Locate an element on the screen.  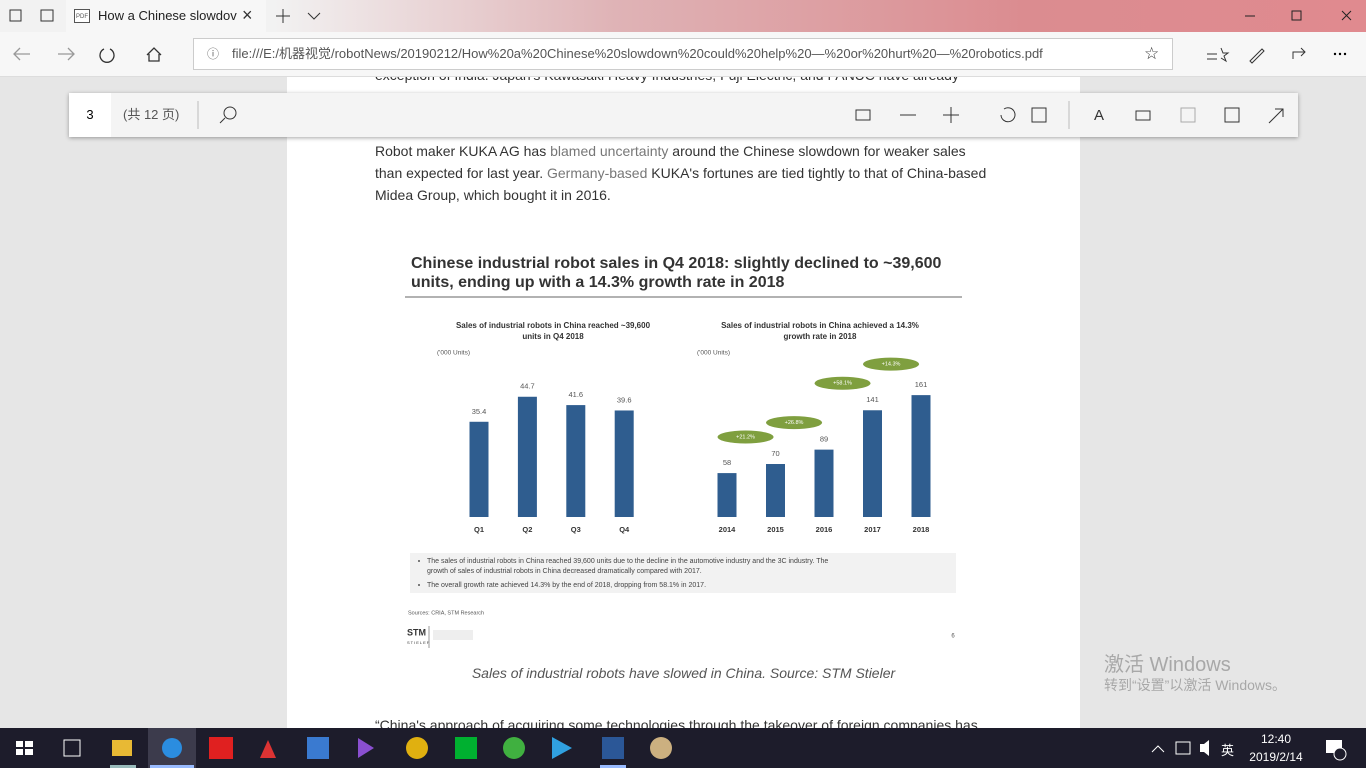
category-label: 2014 is located at coordinates (728, 529).